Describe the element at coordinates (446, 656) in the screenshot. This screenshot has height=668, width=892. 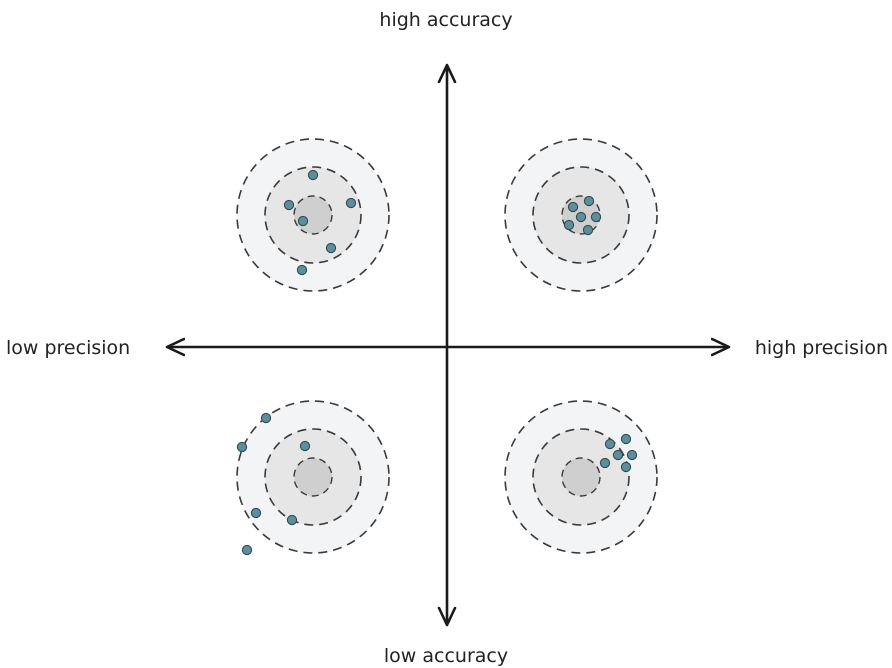
I see `label-low-accuracy: low accuracy` at that location.